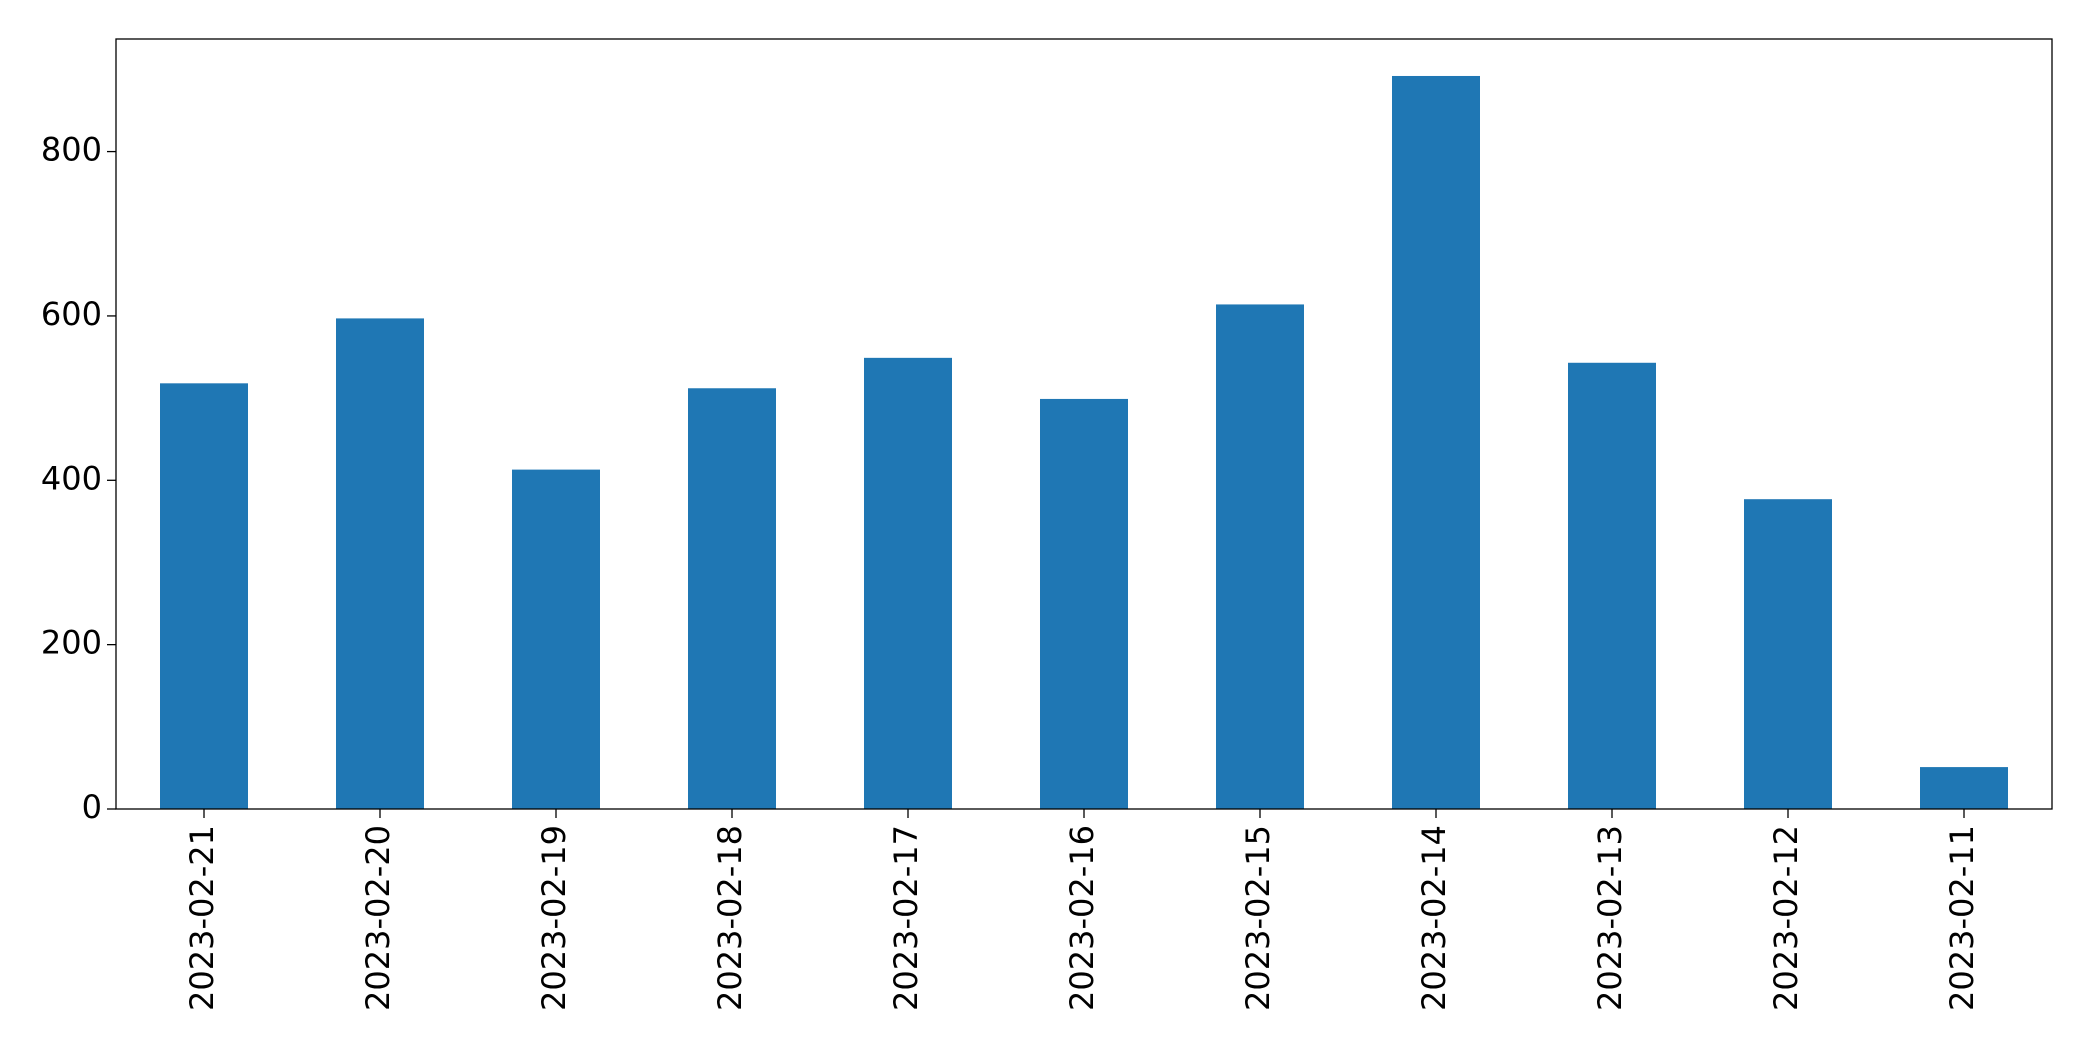 The height and width of the screenshot is (1061, 2093). What do you see at coordinates (1962, 918) in the screenshot?
I see `x-tick-label: 2023-02-11` at bounding box center [1962, 918].